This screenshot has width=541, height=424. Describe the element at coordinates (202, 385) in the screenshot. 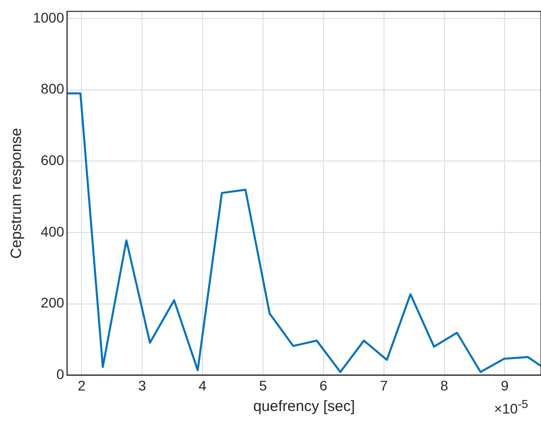

I see `x-tick-label: 4` at that location.